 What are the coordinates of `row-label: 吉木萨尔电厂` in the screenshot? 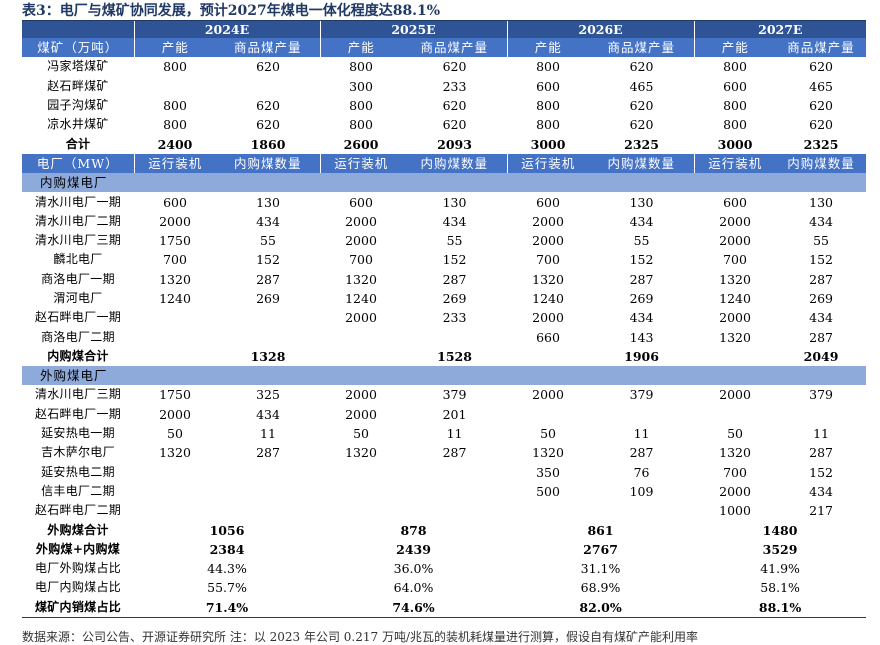 It's located at (78, 452).